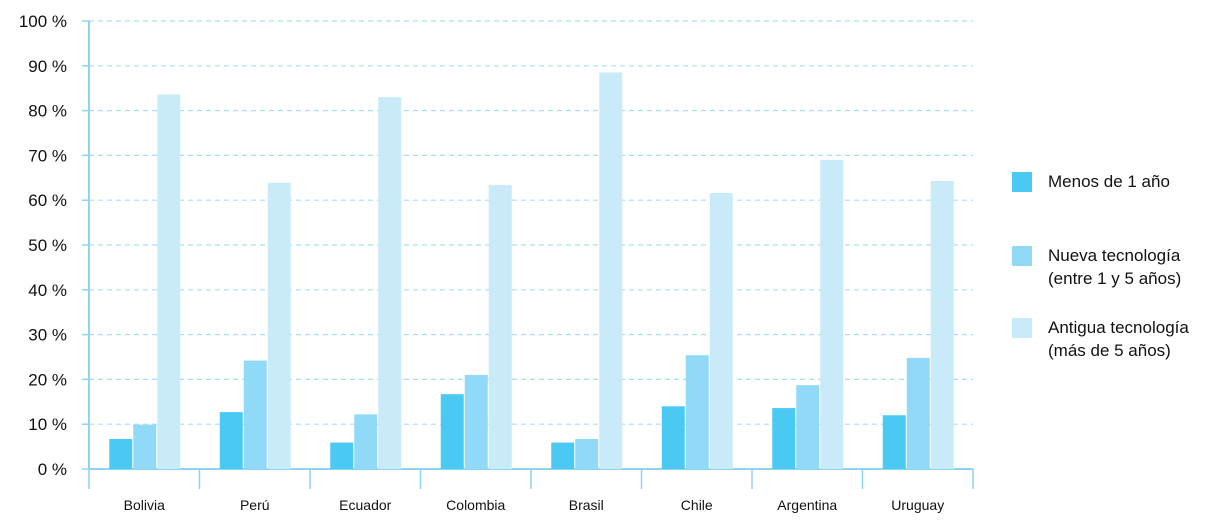 Image resolution: width=1227 pixels, height=520 pixels. Describe the element at coordinates (365, 505) in the screenshot. I see `x-tick-label: Ecuador` at that location.